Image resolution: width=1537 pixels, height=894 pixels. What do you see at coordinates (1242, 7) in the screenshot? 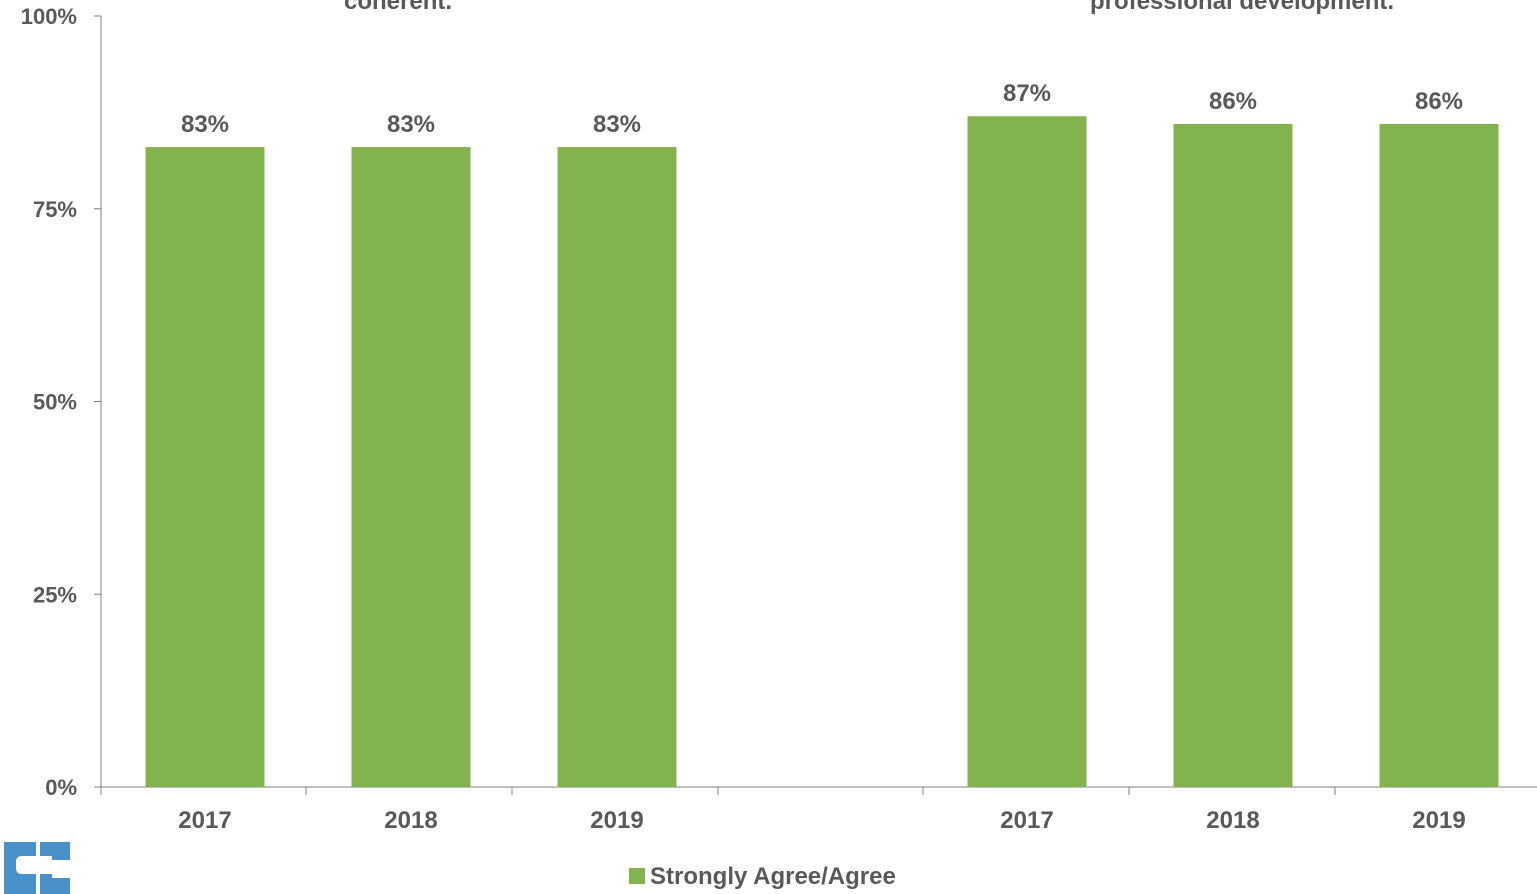
I see `group-title: professional development.` at bounding box center [1242, 7].